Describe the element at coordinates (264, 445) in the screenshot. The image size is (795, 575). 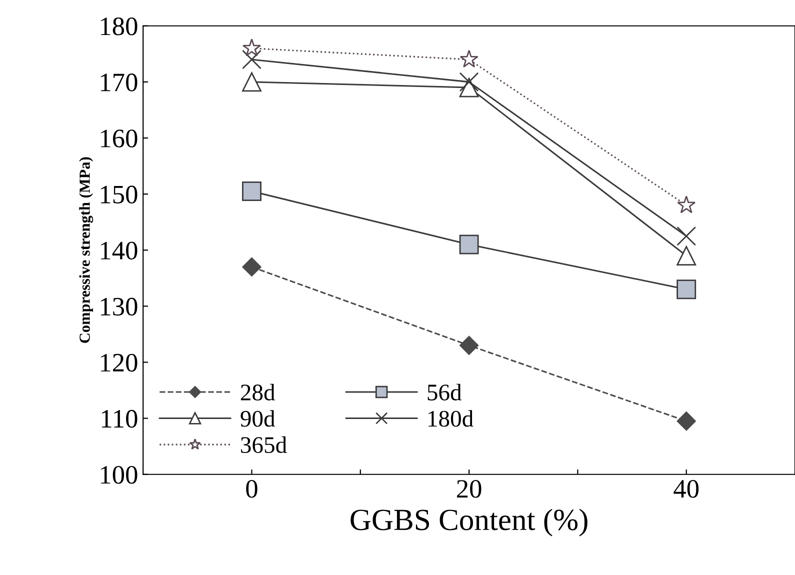
I see `legend-label: 365d` at that location.